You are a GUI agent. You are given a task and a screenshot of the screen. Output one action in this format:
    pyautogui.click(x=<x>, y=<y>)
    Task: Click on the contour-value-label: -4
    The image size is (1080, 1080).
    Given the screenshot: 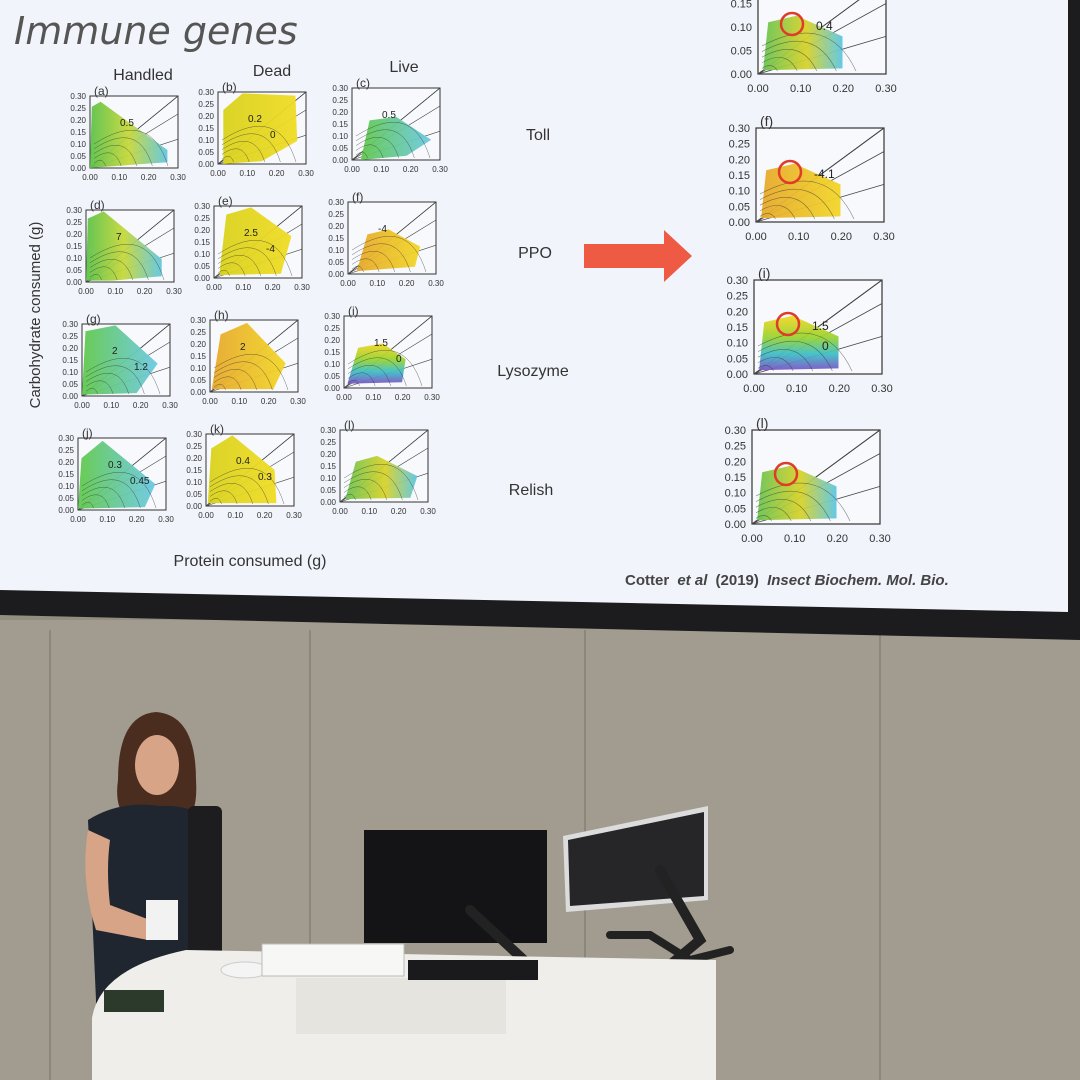 What is the action you would take?
    pyautogui.click(x=270, y=249)
    